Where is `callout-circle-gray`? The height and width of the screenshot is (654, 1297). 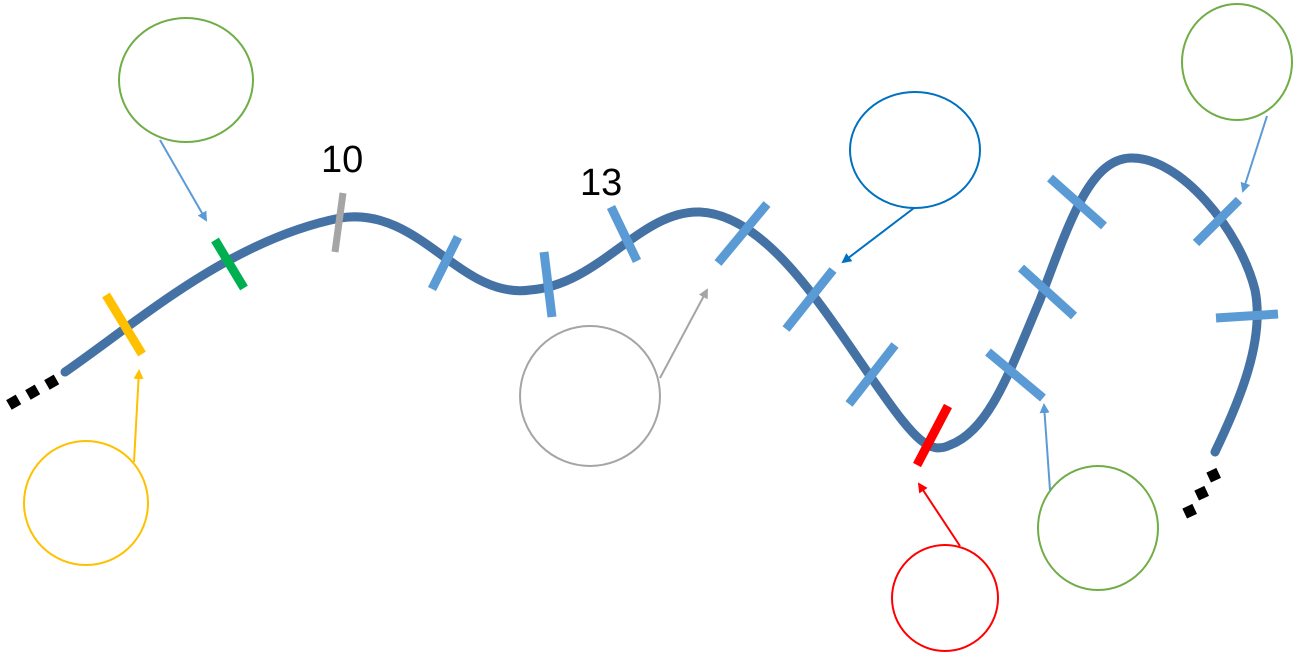
callout-circle-gray is located at coordinates (590, 396).